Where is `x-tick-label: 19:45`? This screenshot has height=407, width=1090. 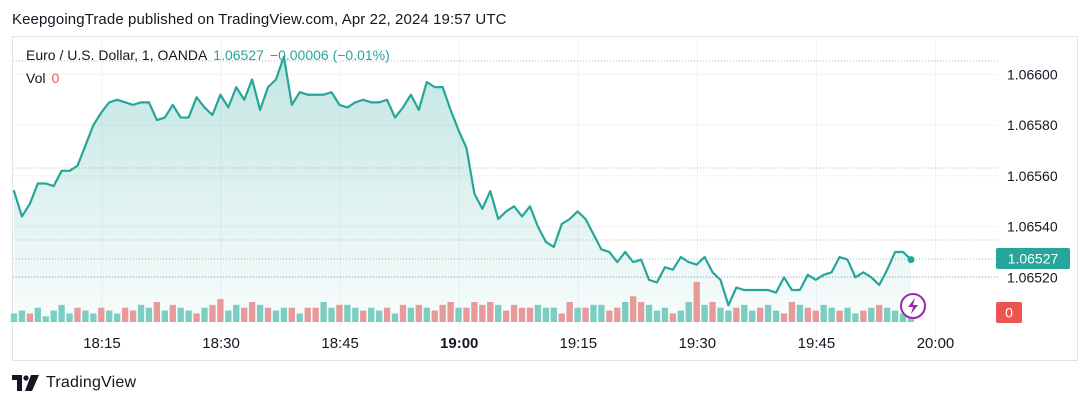
x-tick-label: 19:45 is located at coordinates (817, 343).